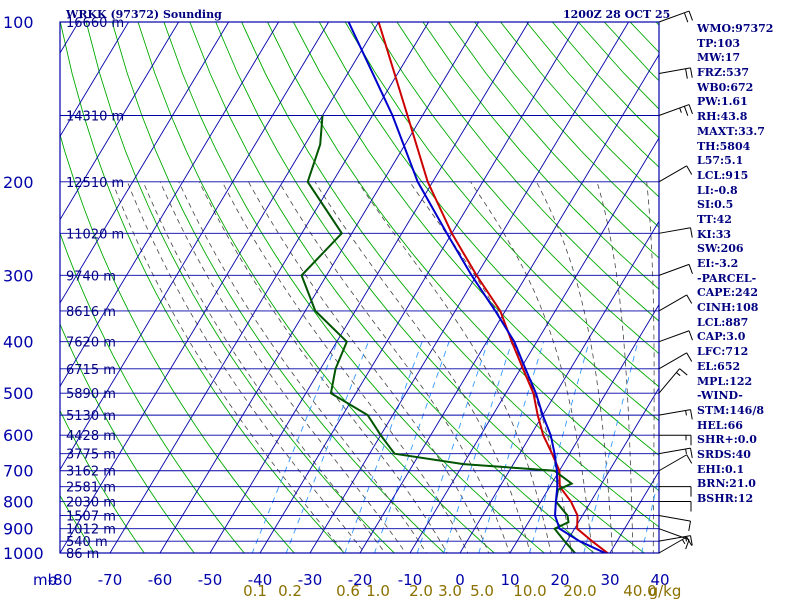  I want to click on index-item: L57:5.1, so click(720, 161).